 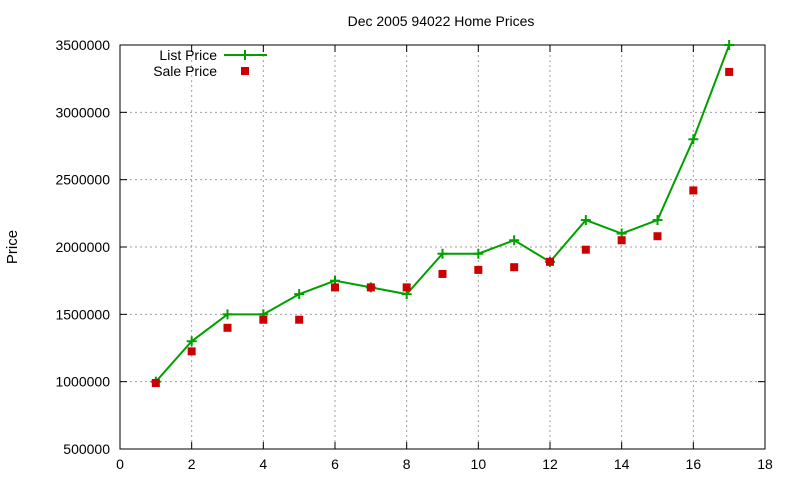 What do you see at coordinates (120, 464) in the screenshot?
I see `x-tick-label: 0` at bounding box center [120, 464].